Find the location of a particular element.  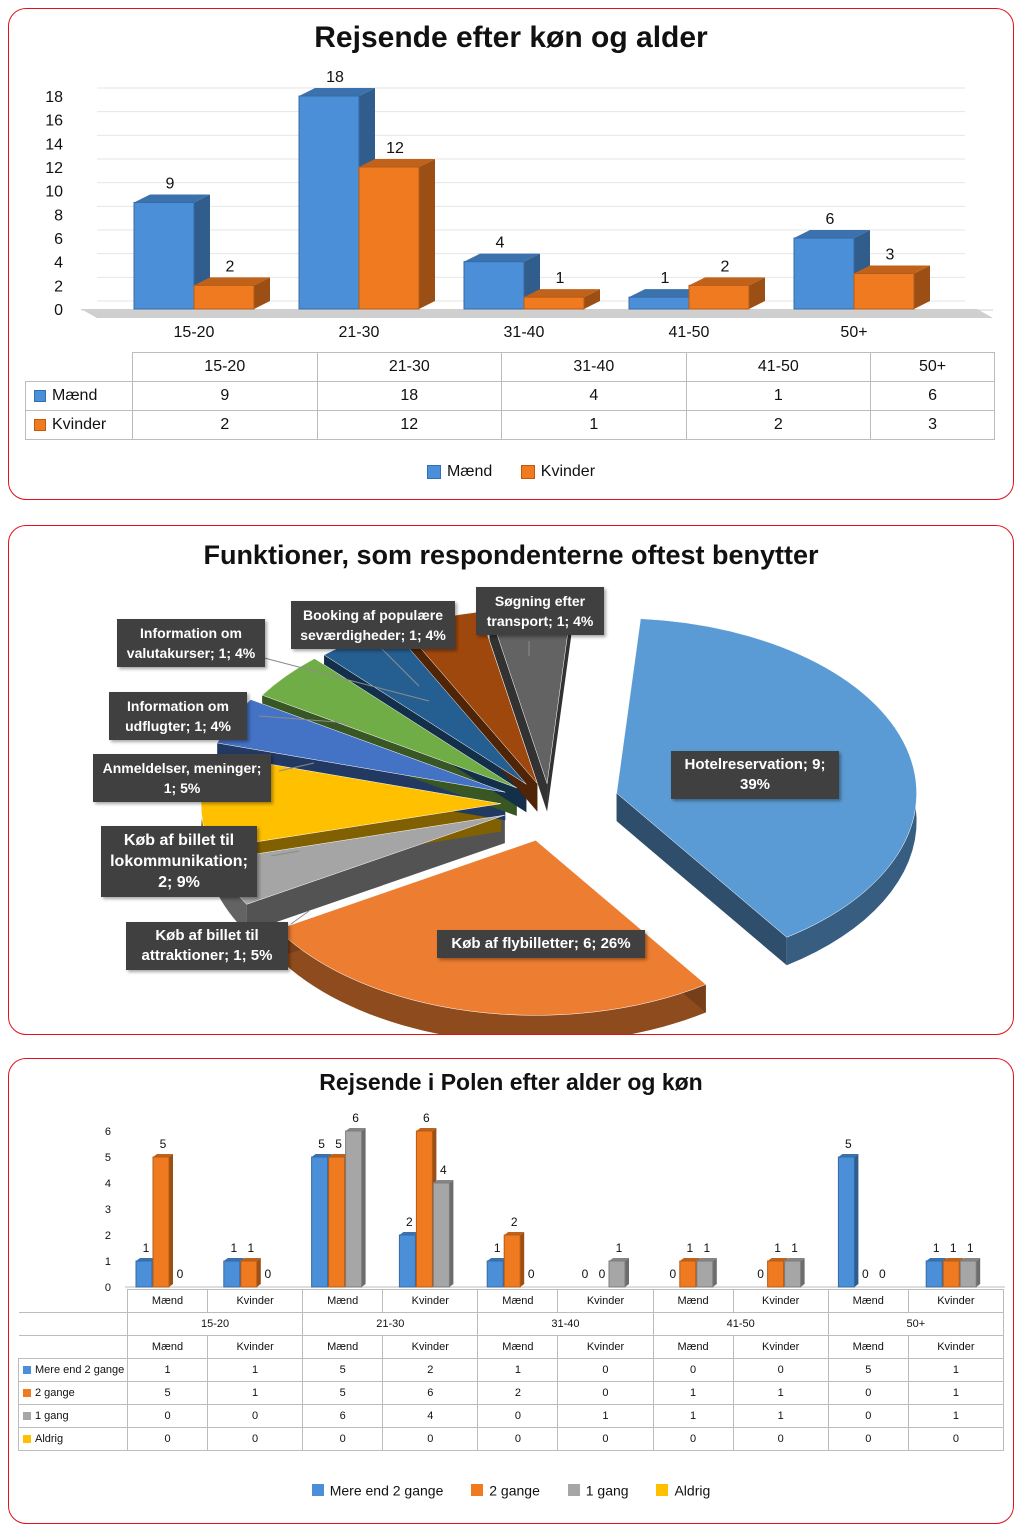

x-tick-label: 50+ is located at coordinates (853, 332).